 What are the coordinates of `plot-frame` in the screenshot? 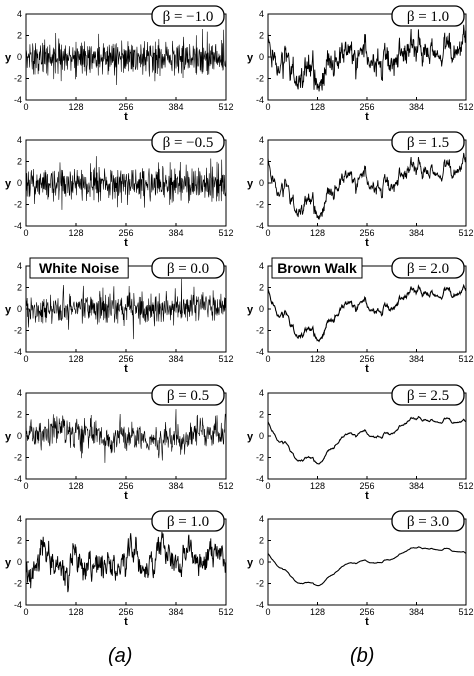 It's located at (367, 436).